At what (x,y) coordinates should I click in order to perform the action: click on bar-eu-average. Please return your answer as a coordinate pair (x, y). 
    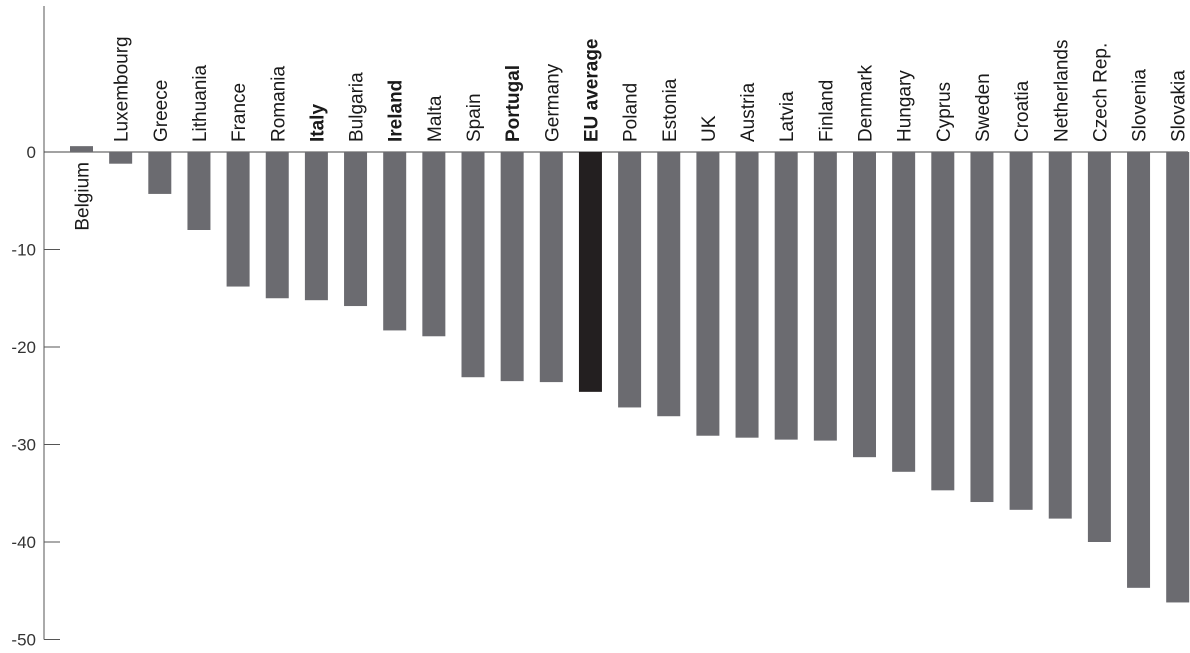
    Looking at the image, I should click on (590, 272).